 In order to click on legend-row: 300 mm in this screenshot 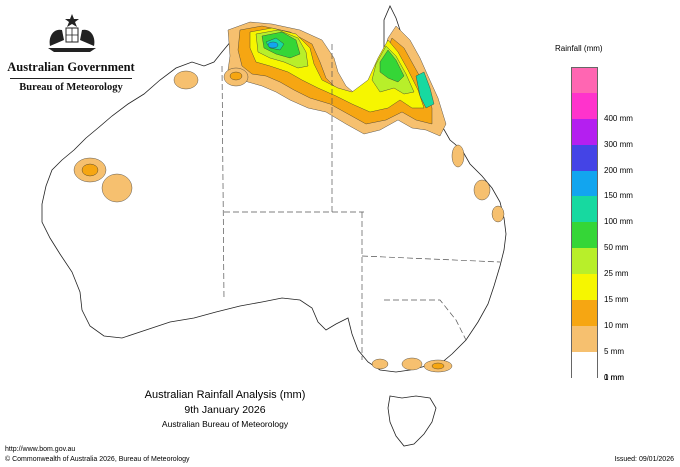, I will do `click(615, 133)`.